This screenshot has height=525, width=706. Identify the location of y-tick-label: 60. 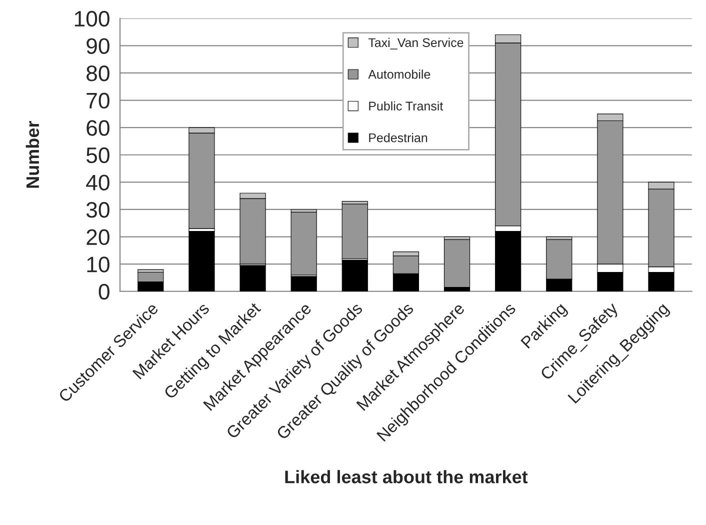
(98, 128).